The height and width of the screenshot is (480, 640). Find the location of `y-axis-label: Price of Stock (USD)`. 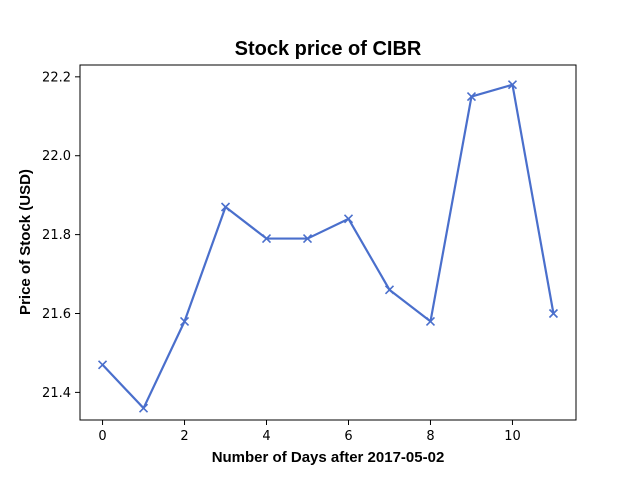

y-axis-label: Price of Stock (USD) is located at coordinates (25, 242).